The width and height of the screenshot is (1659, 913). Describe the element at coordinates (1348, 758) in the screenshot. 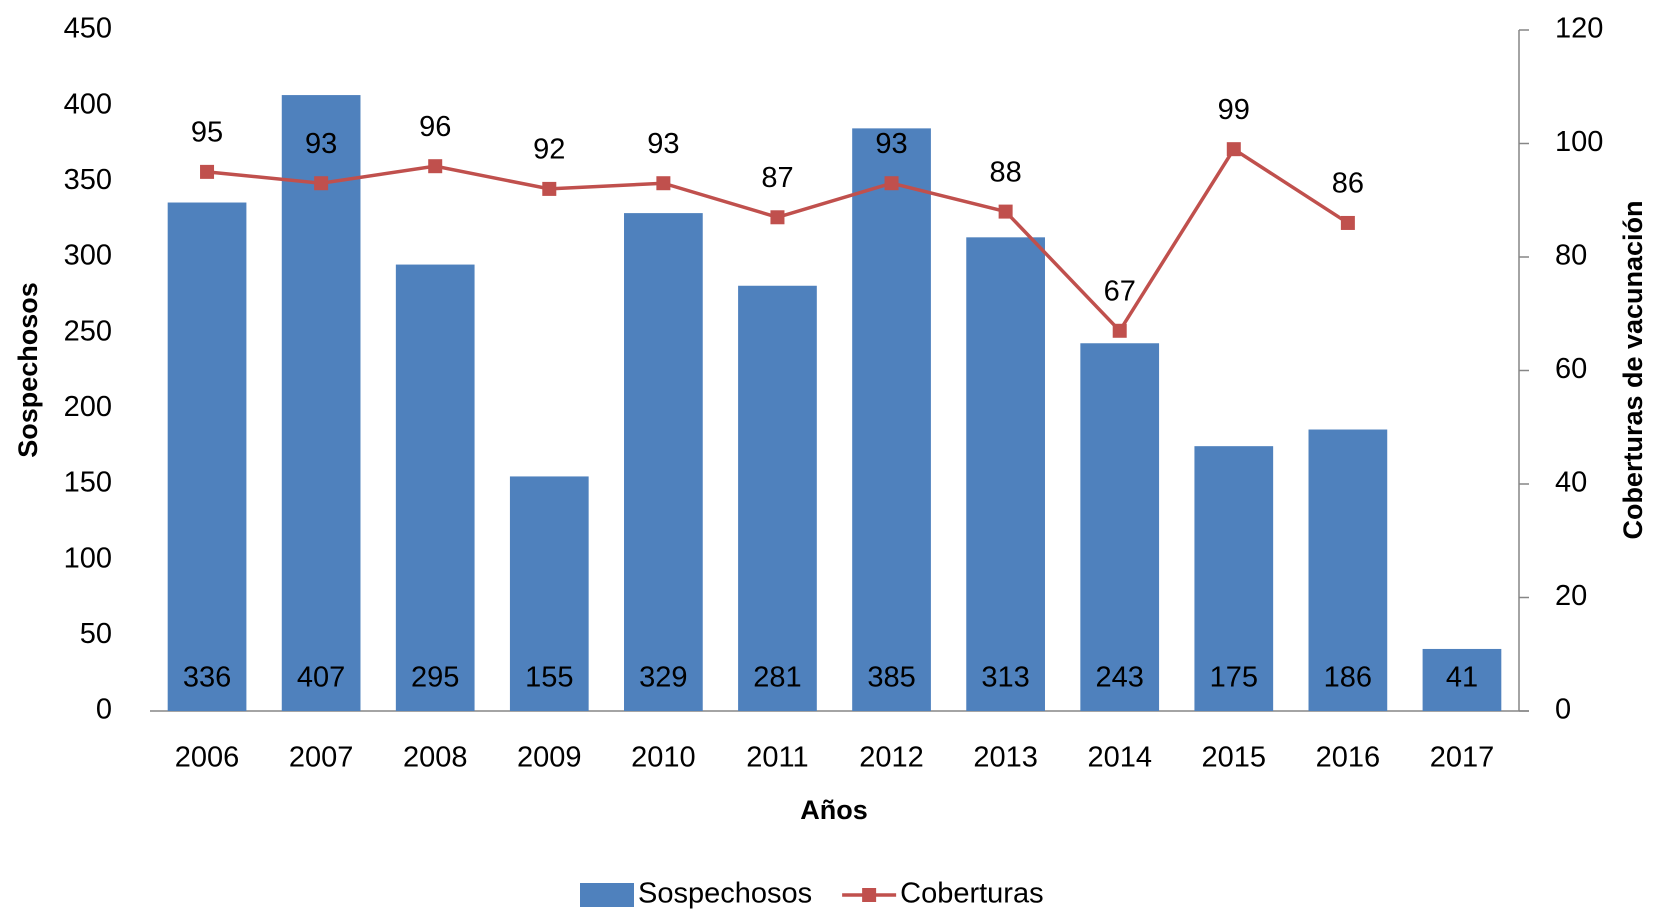

I see `x-tick-label: 2016` at that location.